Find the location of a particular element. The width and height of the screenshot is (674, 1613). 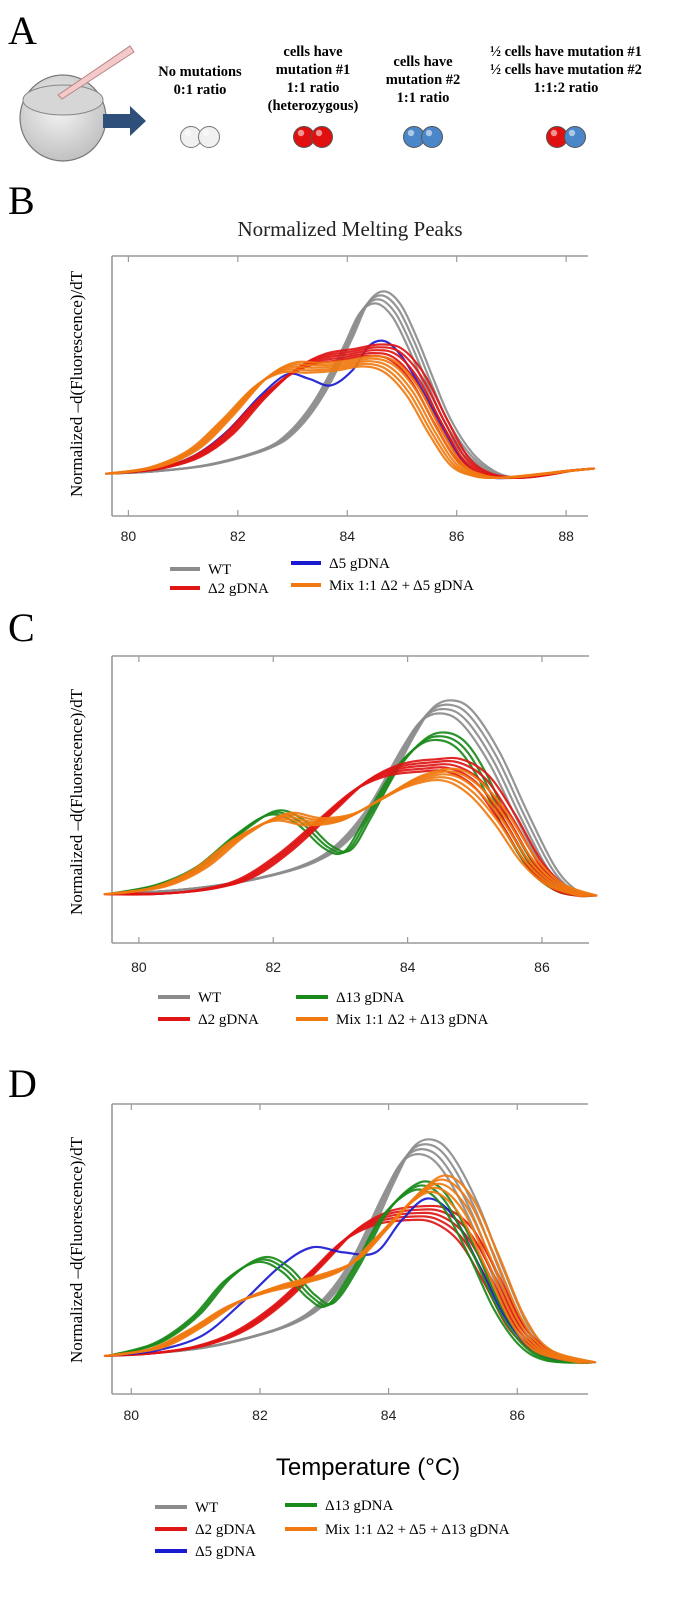

legend-entry: Mix 1:1 Δ2 + Δ13 gDNA is located at coordinates (392, 1020).